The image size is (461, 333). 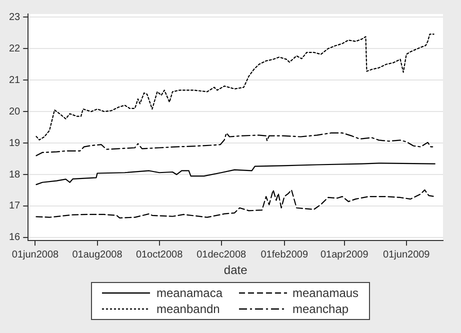 What do you see at coordinates (236, 270) in the screenshot?
I see `x-axis-title: date` at bounding box center [236, 270].